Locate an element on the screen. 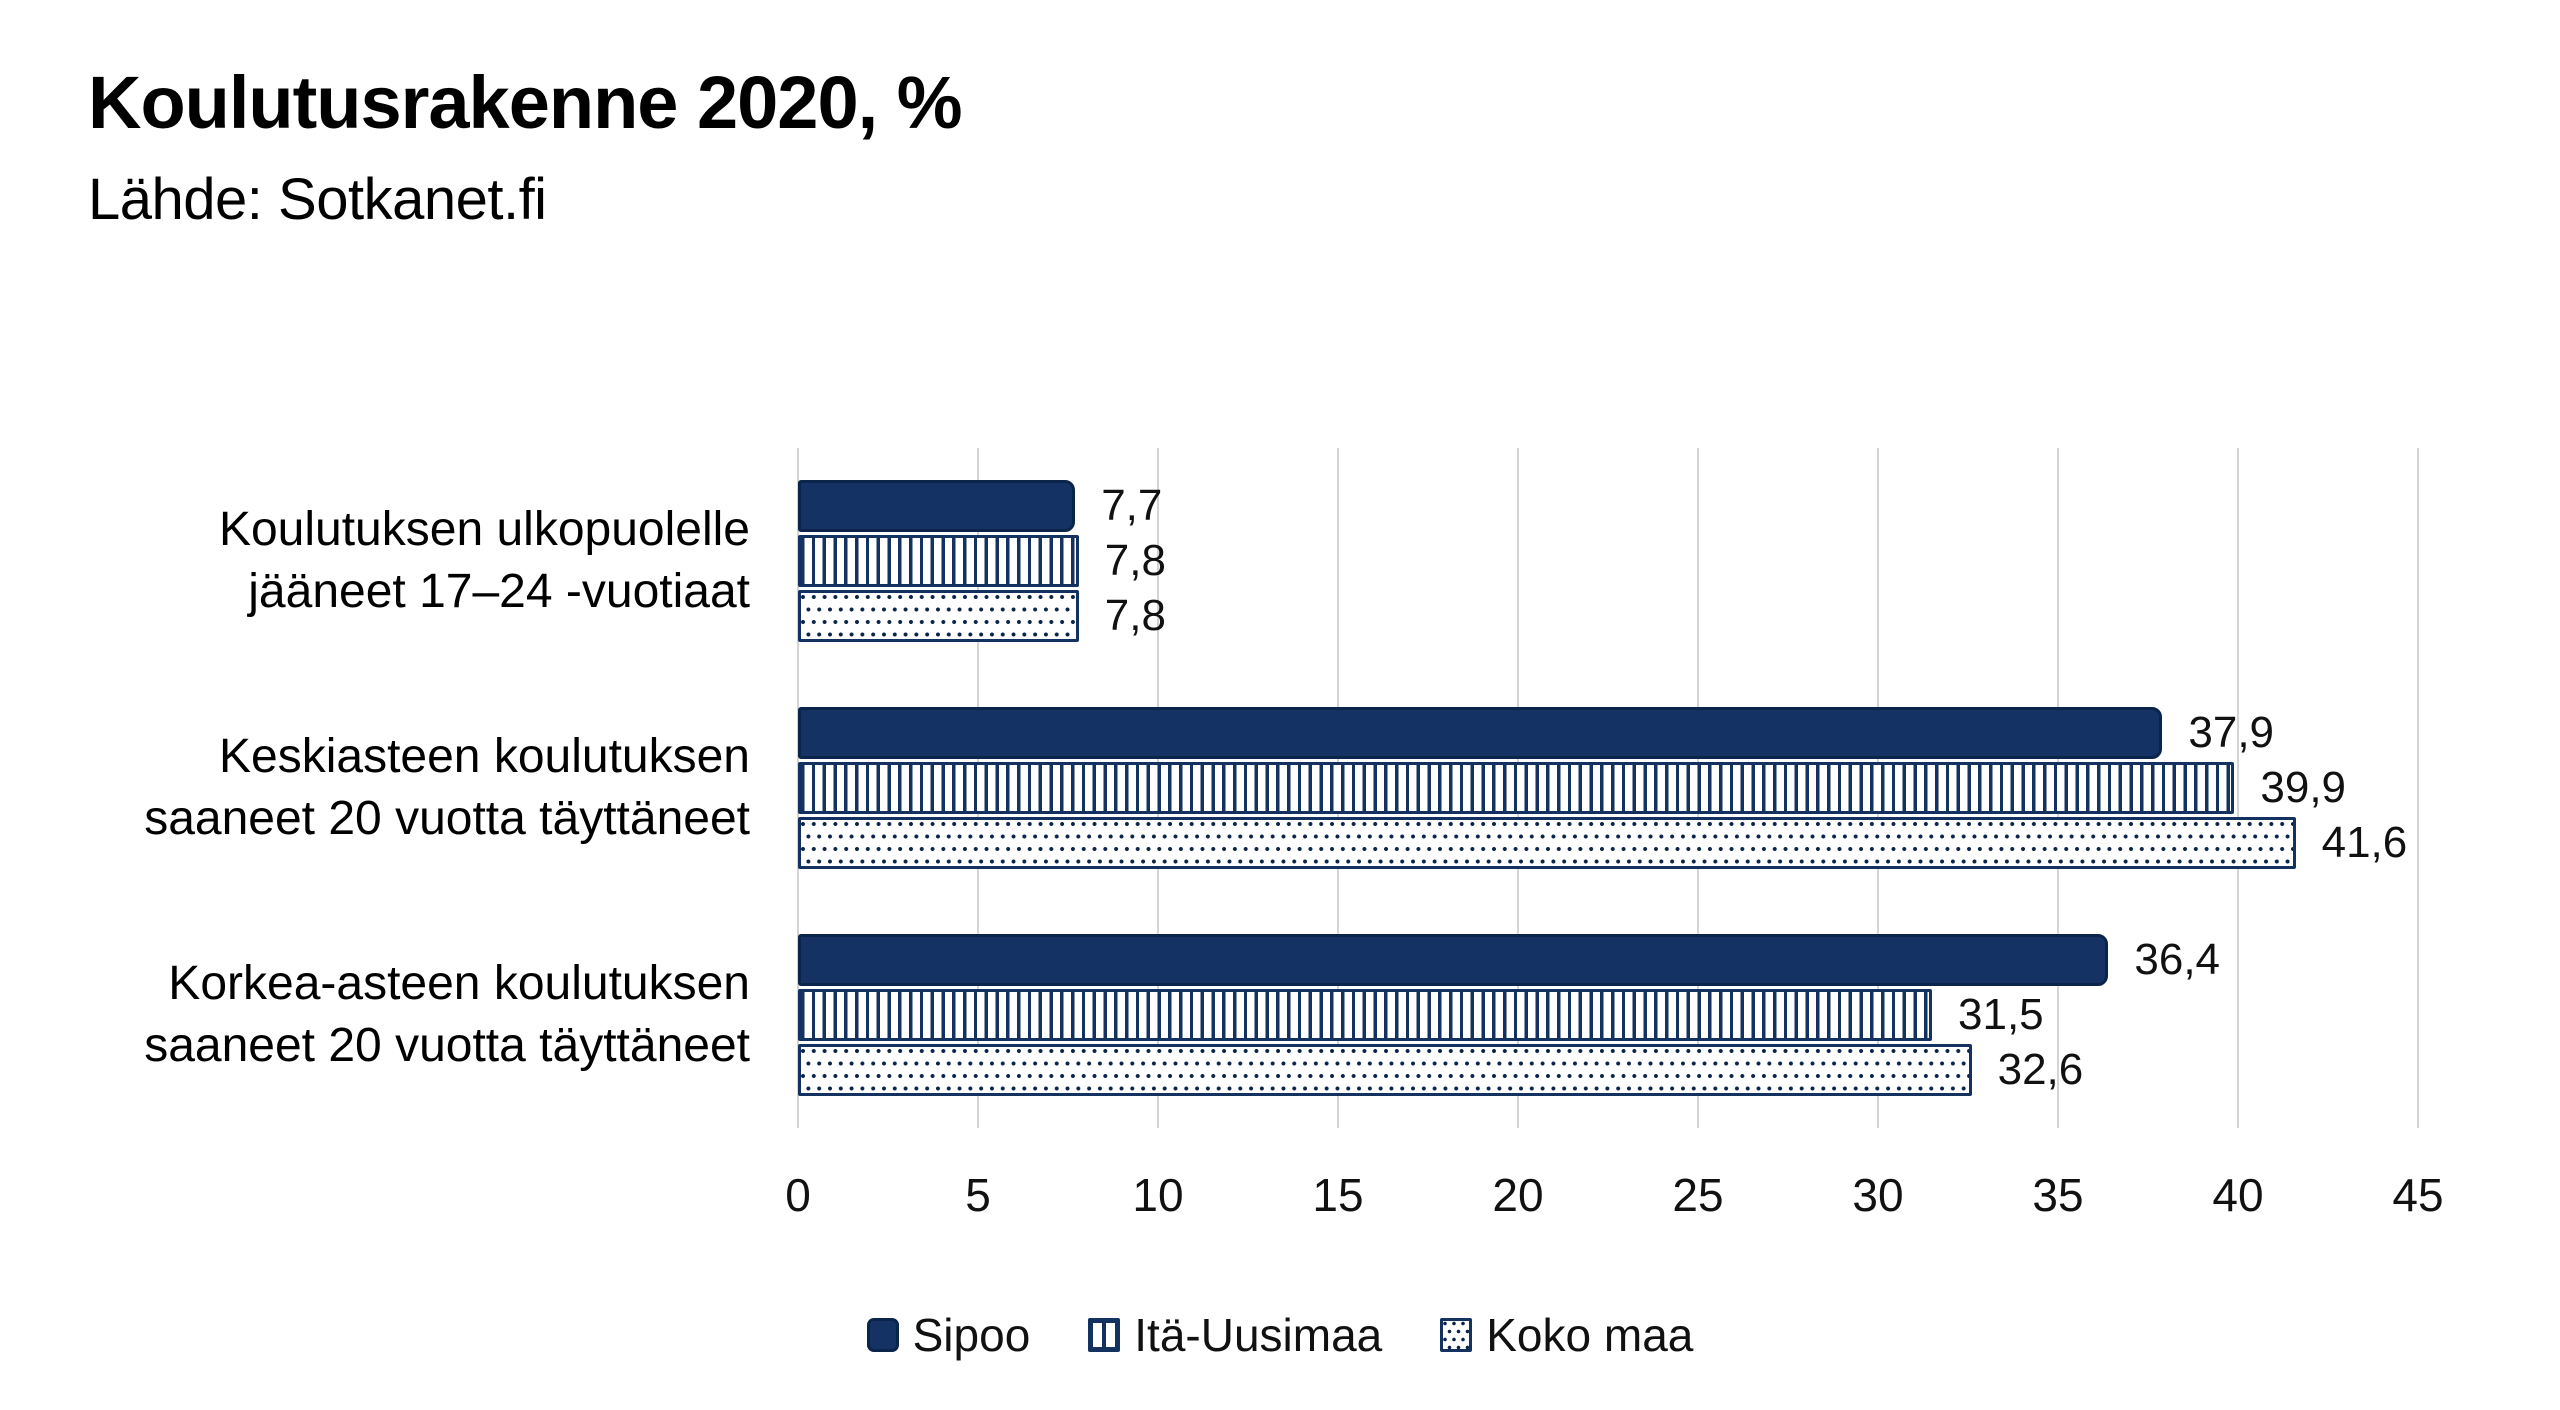 Image resolution: width=2560 pixels, height=1410 pixels. value-label-sipoo: 37,9 is located at coordinates (2231, 732).